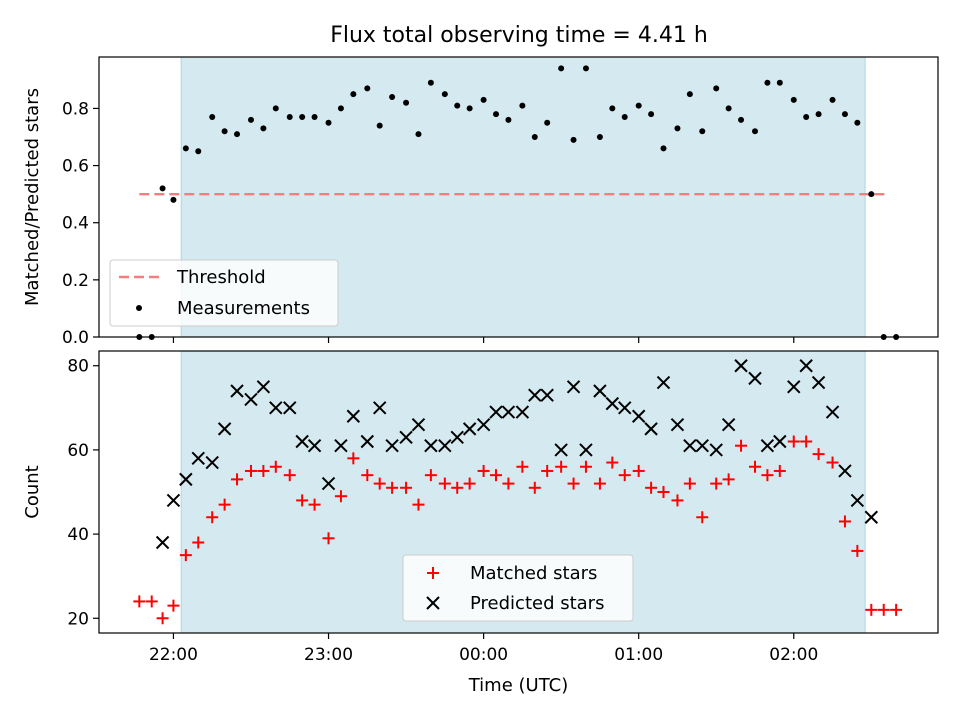 This screenshot has width=960, height=720. I want to click on chart-title: Flux total observing time = 4.41 h, so click(519, 35).